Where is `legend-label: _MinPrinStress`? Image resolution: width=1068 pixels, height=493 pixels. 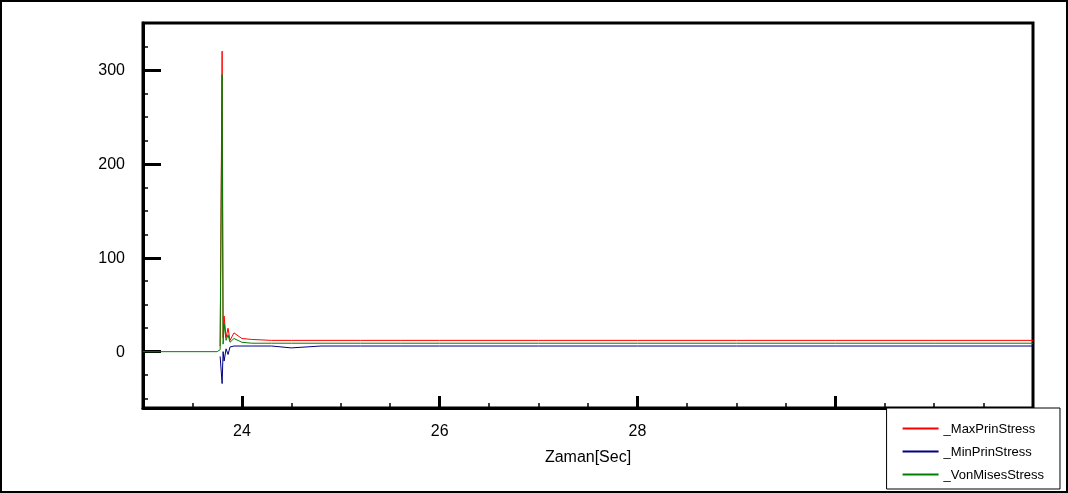
legend-label: _MinPrinStress is located at coordinates (987, 451).